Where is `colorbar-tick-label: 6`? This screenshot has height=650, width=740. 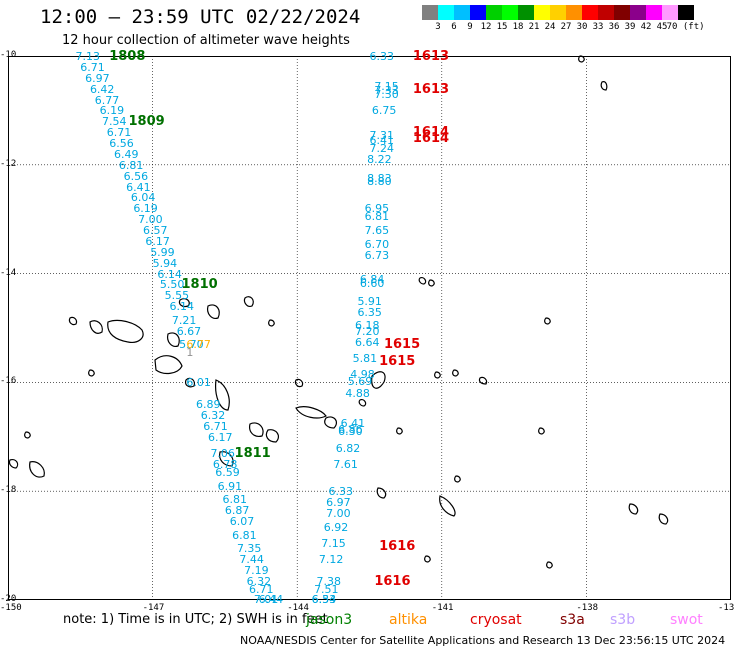 colorbar-tick-label: 6 is located at coordinates (454, 27).